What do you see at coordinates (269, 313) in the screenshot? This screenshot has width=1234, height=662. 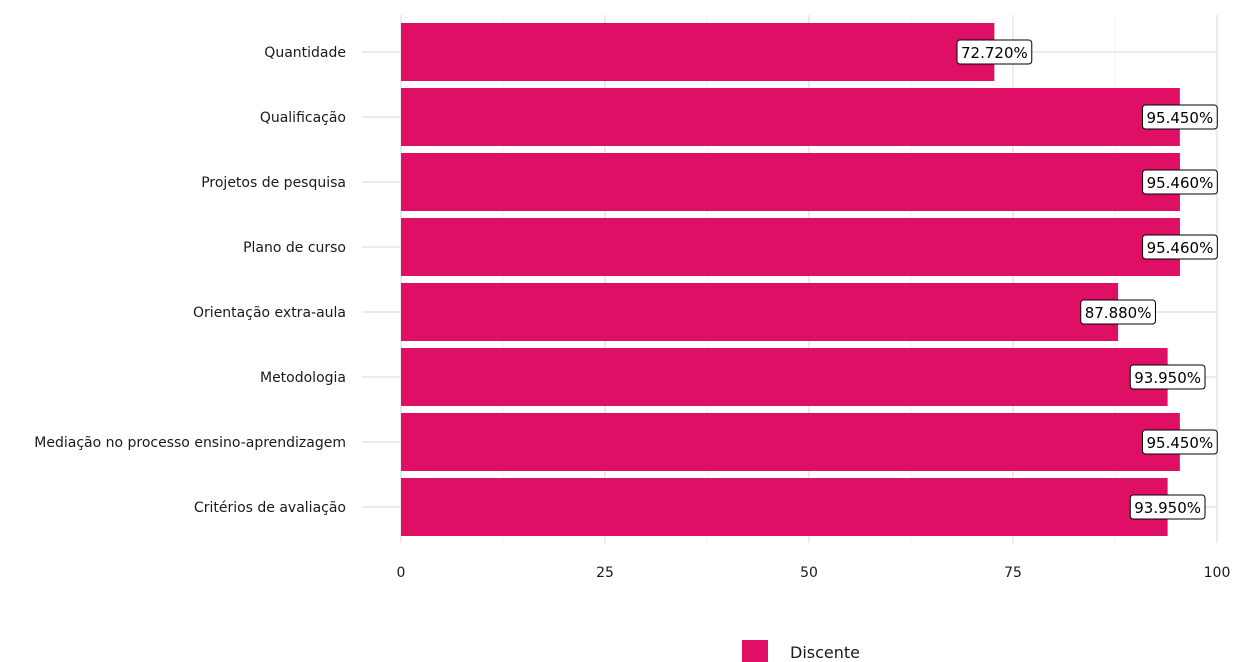 I see `category-label: Orientação extra-aula` at bounding box center [269, 313].